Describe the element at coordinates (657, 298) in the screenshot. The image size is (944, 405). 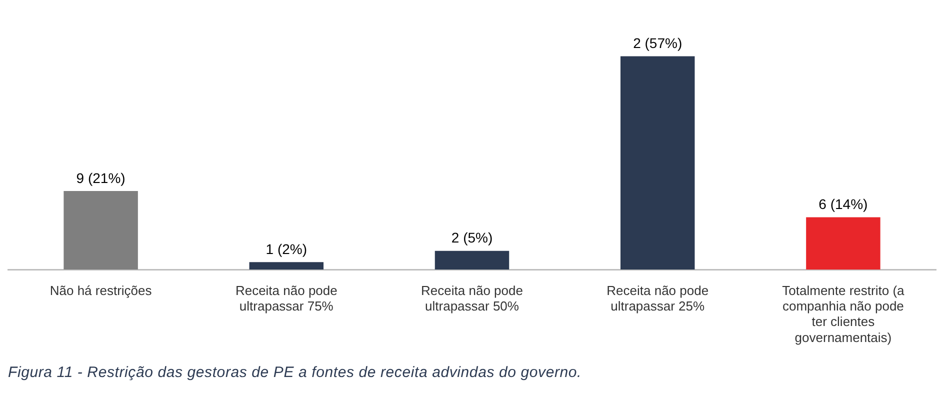
I see `x-tick-label: Receita não pode ultrapassar 25%` at that location.